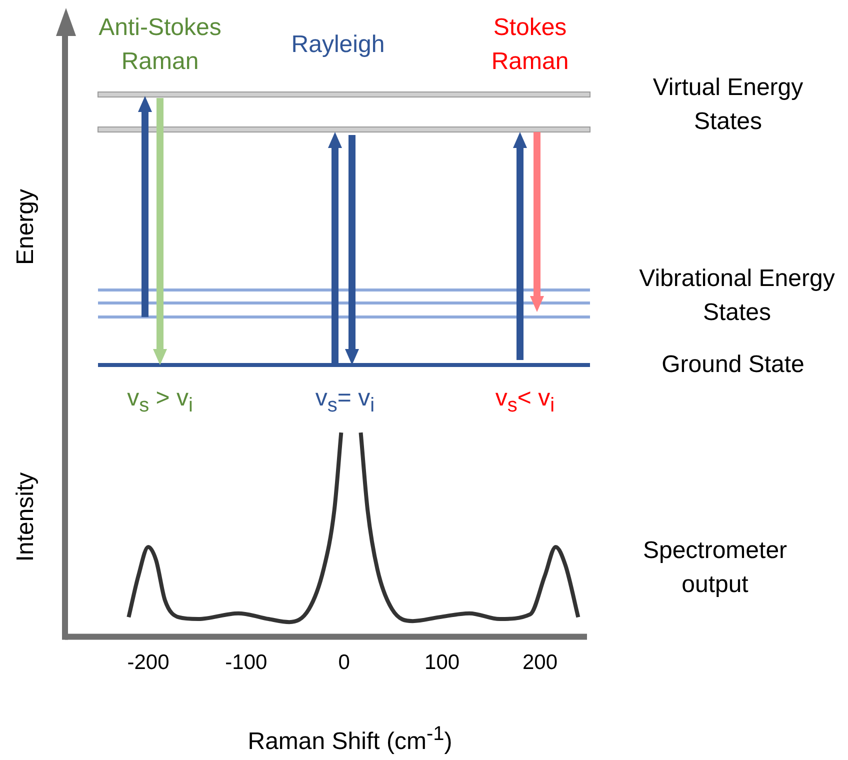  What do you see at coordinates (338, 45) in the screenshot?
I see `text: Rayleigh` at bounding box center [338, 45].